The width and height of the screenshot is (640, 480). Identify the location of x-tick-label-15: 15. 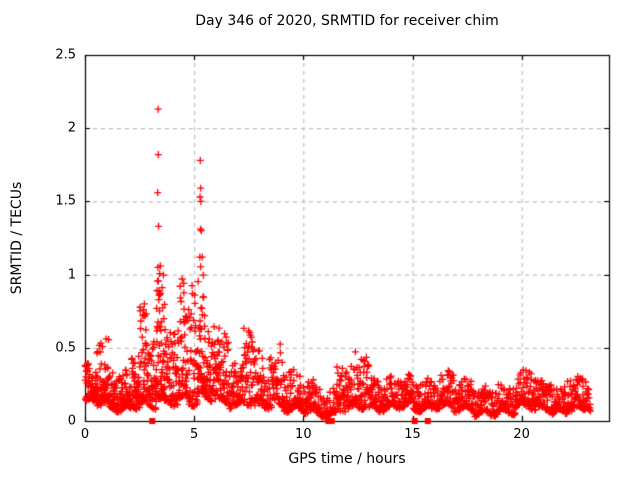
(412, 434).